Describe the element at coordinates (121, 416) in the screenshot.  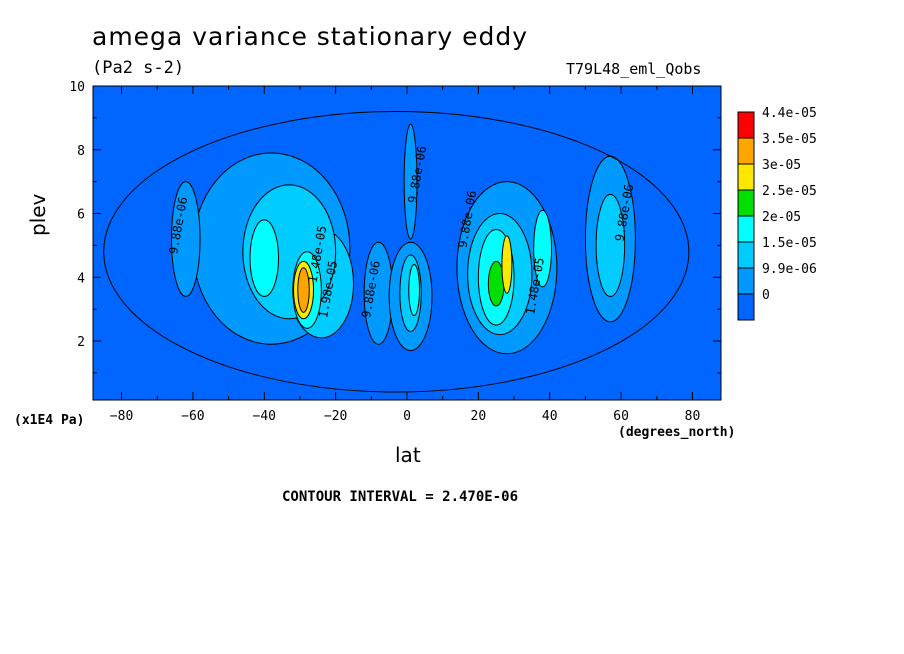
I see `x-tick-label: −80` at that location.